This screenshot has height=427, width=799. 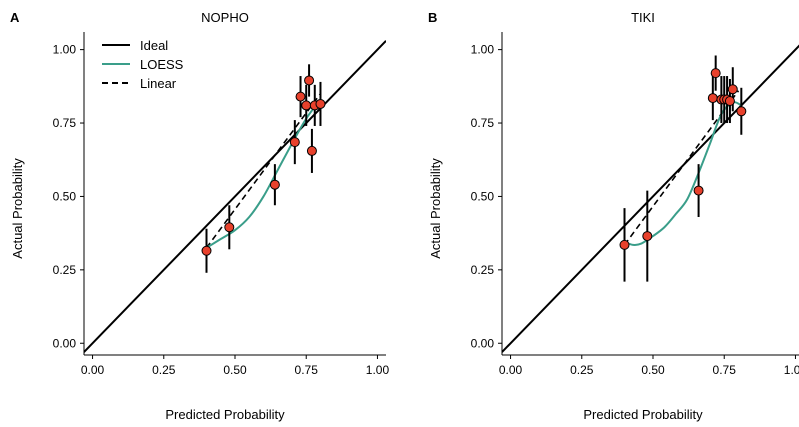 What do you see at coordinates (643, 17) in the screenshot?
I see `panel-title: TIKI` at bounding box center [643, 17].